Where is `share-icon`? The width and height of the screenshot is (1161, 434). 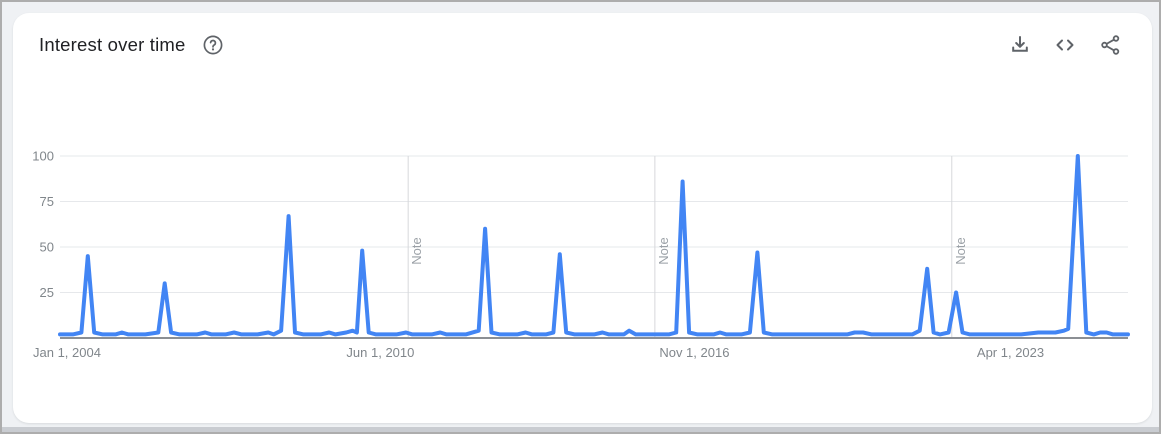 share-icon is located at coordinates (1110, 45).